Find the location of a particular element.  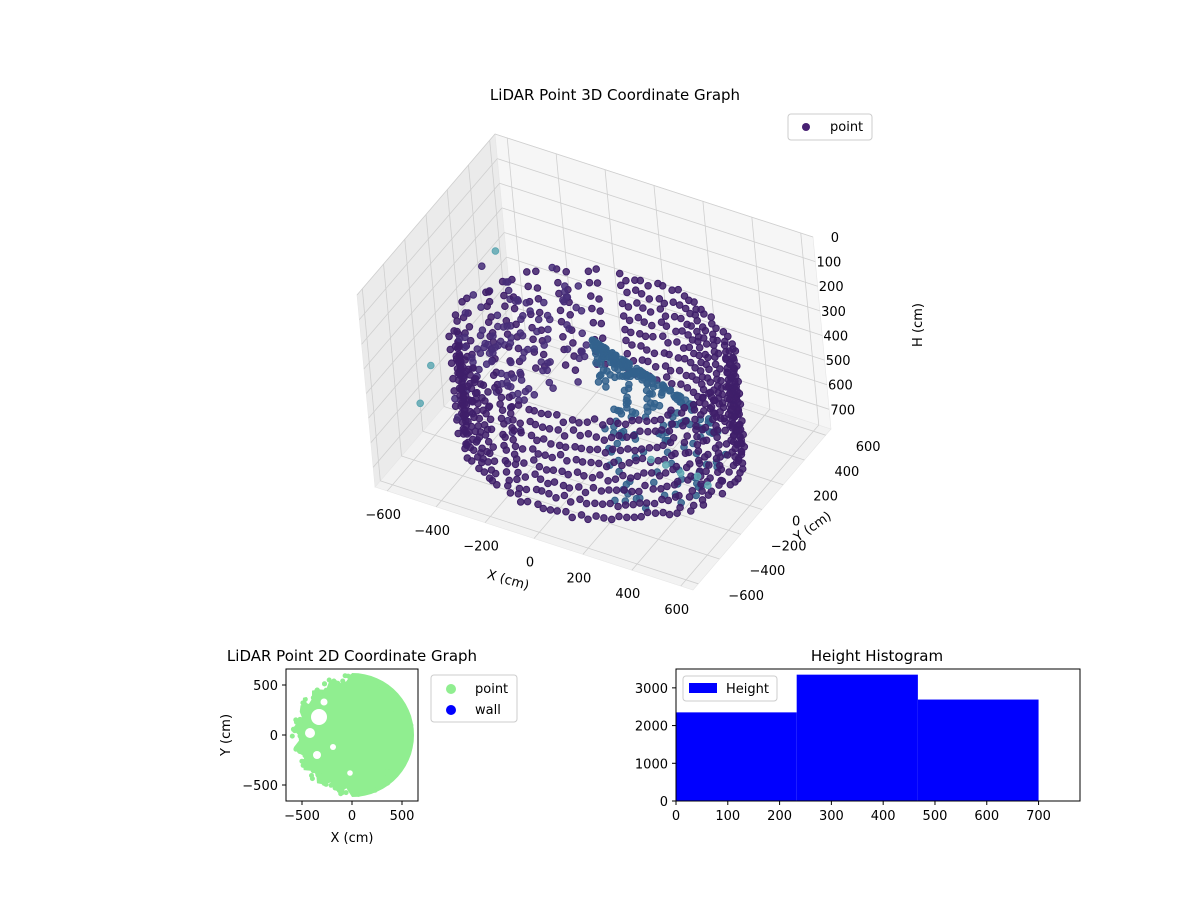

x-tick-label: 500 is located at coordinates (935, 816).